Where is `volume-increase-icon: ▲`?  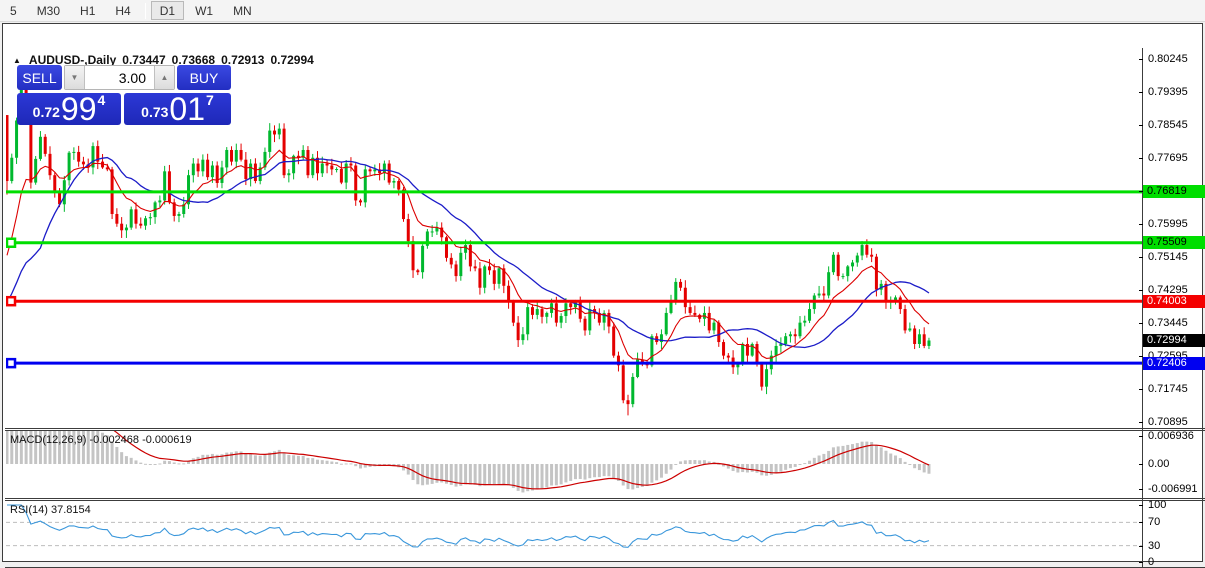
volume-increase-icon: ▲ is located at coordinates (164, 77).